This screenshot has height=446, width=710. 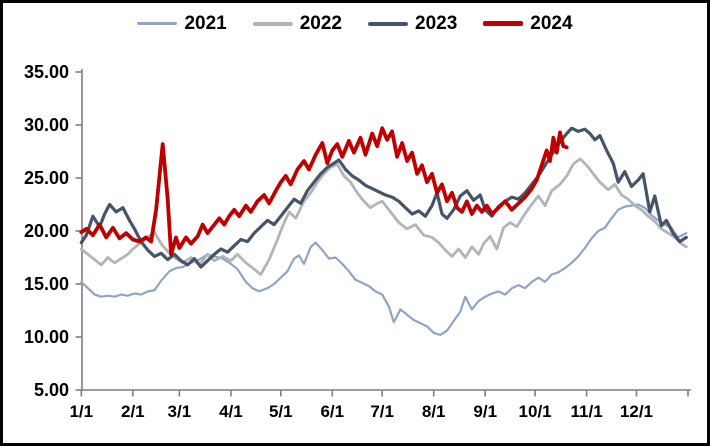 I want to click on x-tick-label: 10/1, so click(x=535, y=411).